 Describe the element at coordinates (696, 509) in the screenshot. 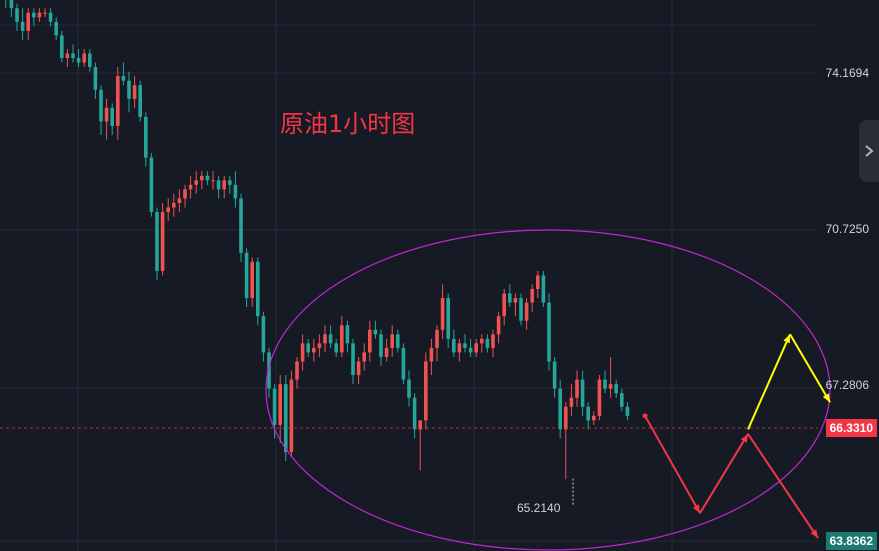

I see `red-projection-arrowhead` at that location.